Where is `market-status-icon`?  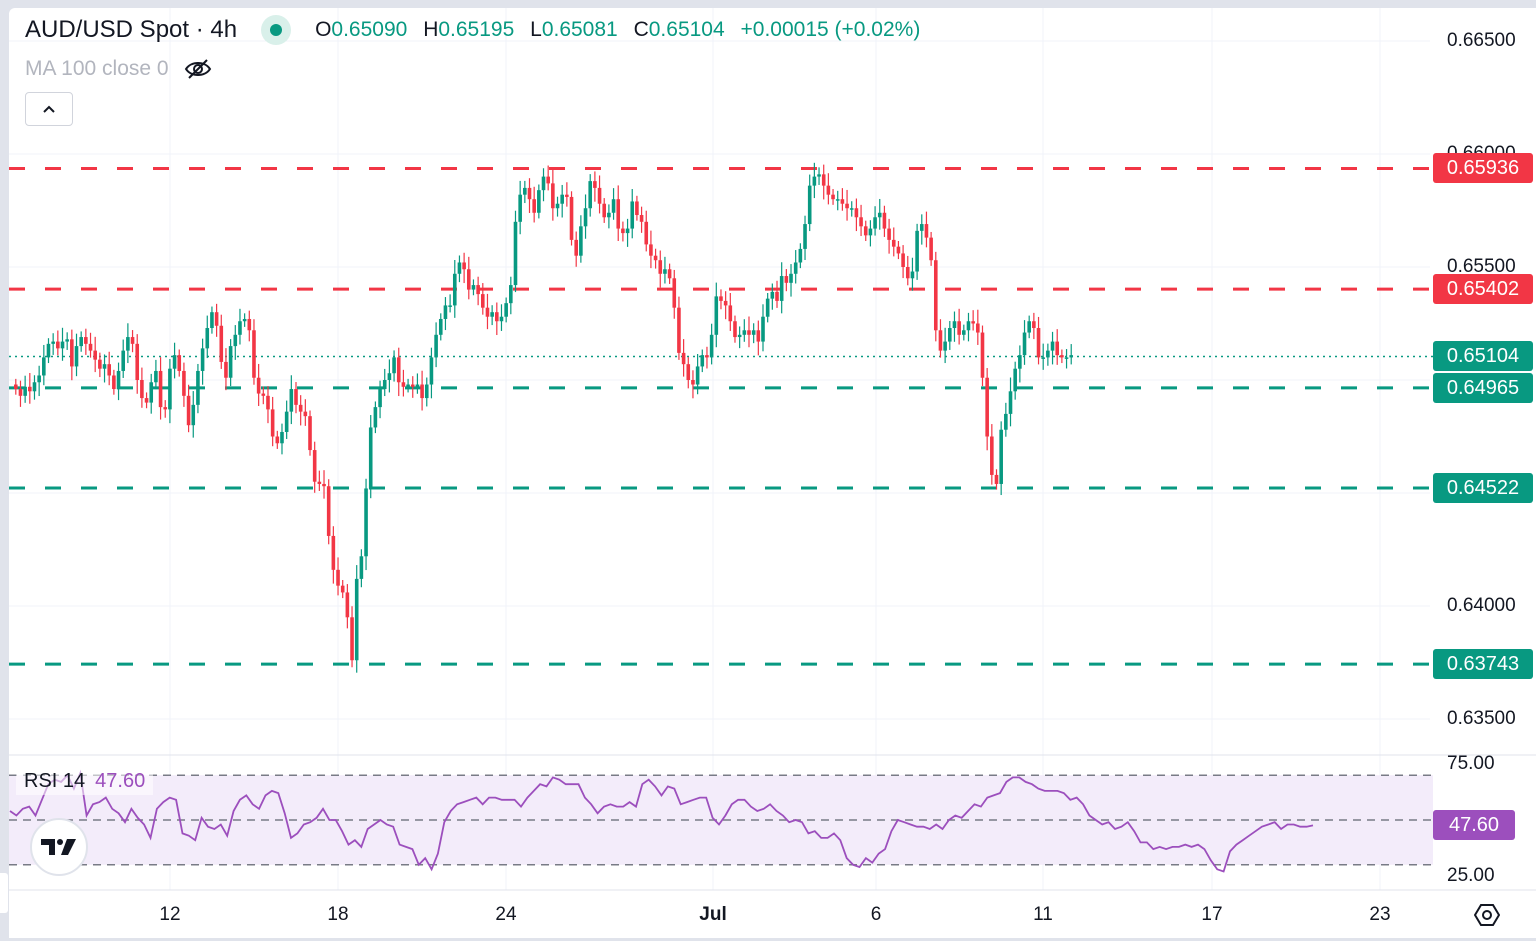
market-status-icon is located at coordinates (276, 30).